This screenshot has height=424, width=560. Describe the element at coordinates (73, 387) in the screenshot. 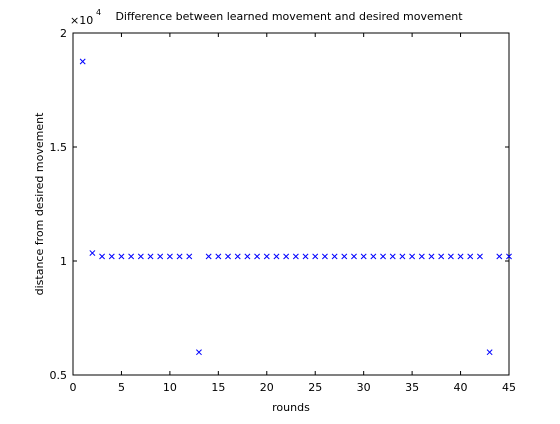

I see `x-tick-label: 0` at that location.